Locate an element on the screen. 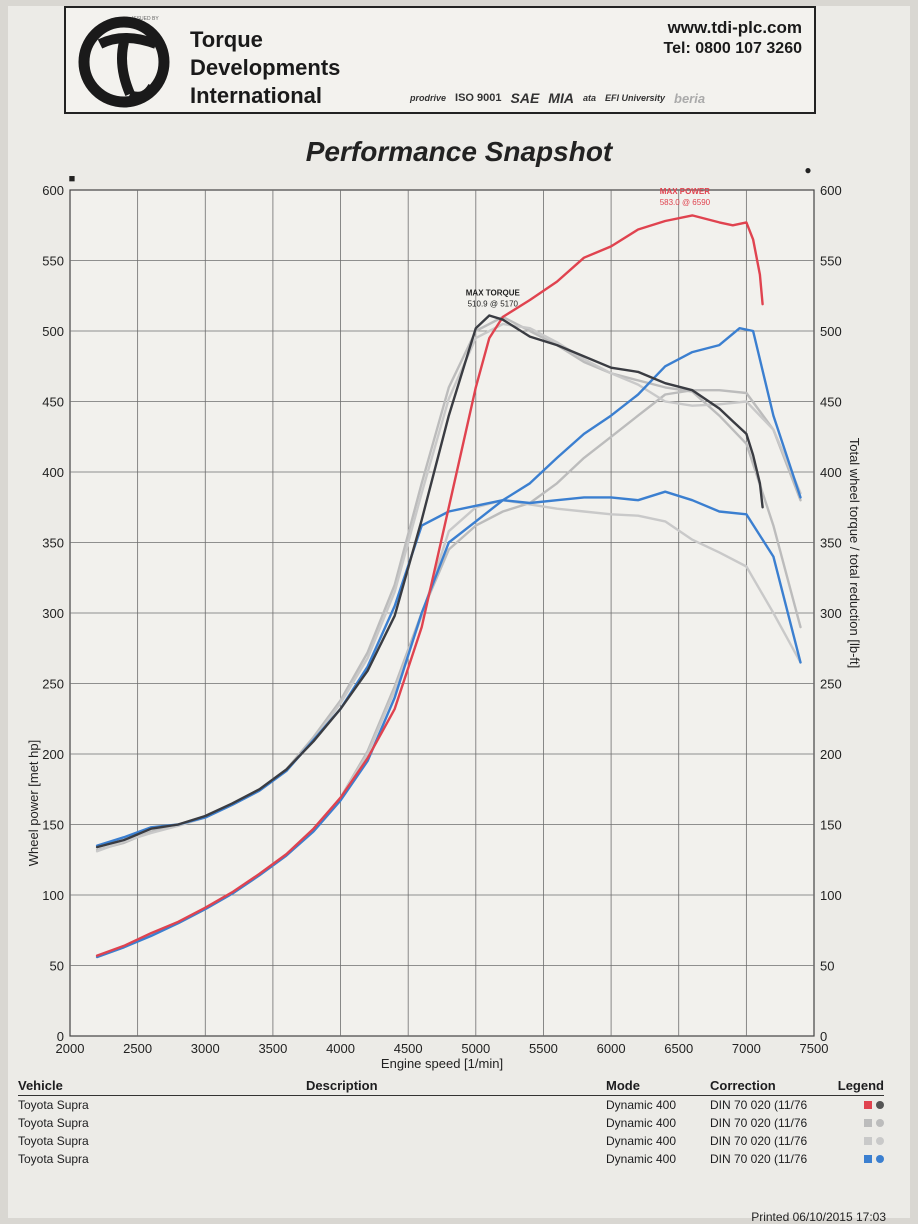 The image size is (918, 1224). x-tick-label: 4500 is located at coordinates (408, 1048).